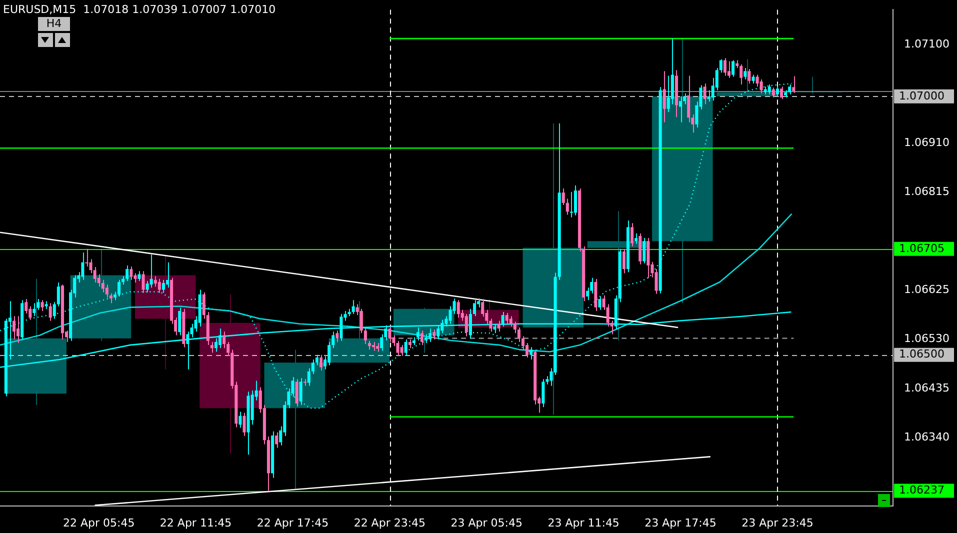 The image size is (957, 533). What do you see at coordinates (778, 523) in the screenshot?
I see `x-tick-label: 23 Apr 23:45` at bounding box center [778, 523].